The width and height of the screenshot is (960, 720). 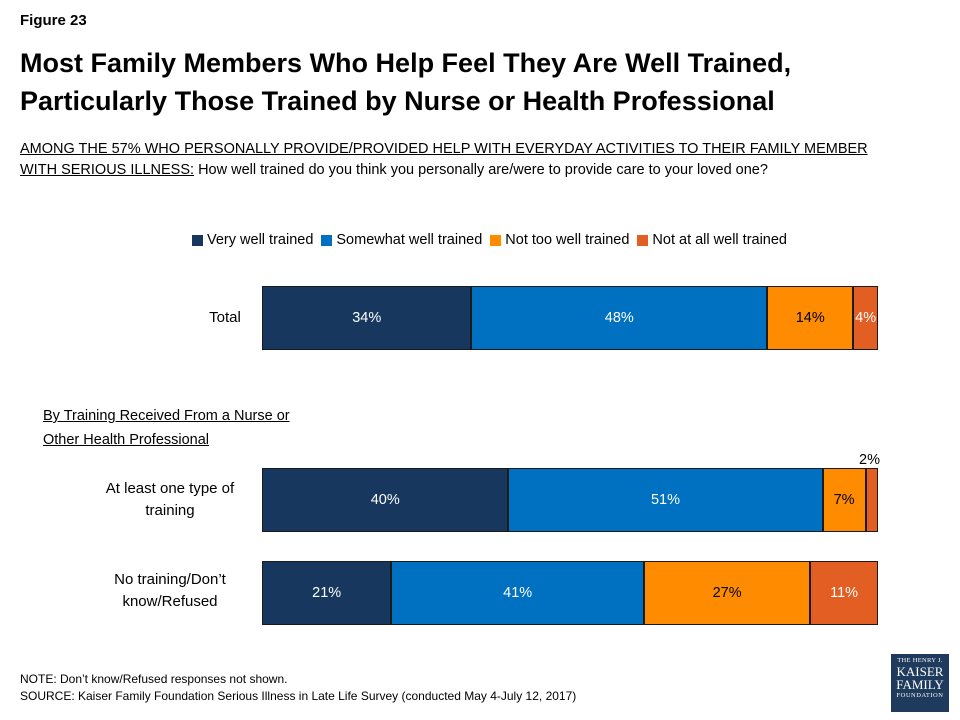 I want to click on data-label: 27%, so click(x=727, y=593).